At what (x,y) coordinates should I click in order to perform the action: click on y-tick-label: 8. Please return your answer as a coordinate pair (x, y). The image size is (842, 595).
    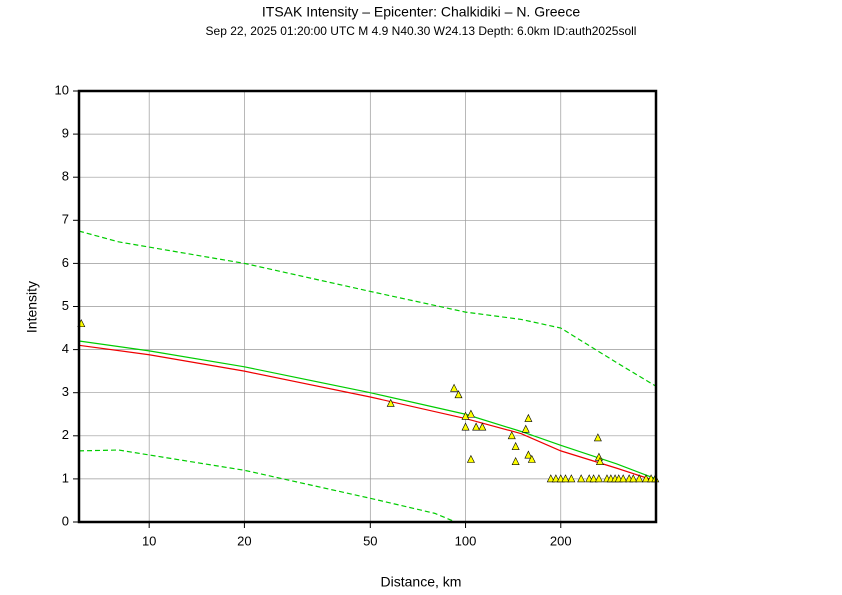
    Looking at the image, I should click on (65, 176).